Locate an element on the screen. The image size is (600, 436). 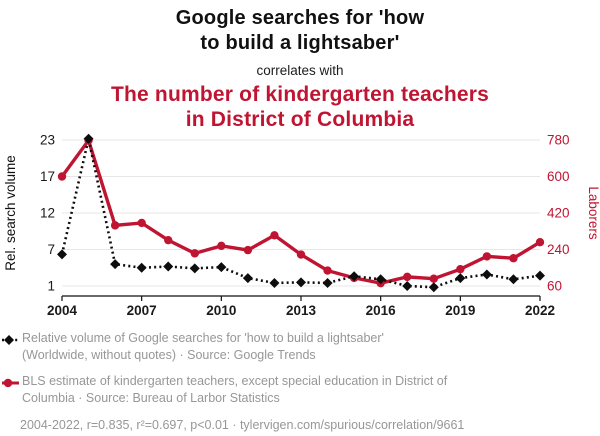
x-axis-tick-label: 2007 is located at coordinates (142, 310).